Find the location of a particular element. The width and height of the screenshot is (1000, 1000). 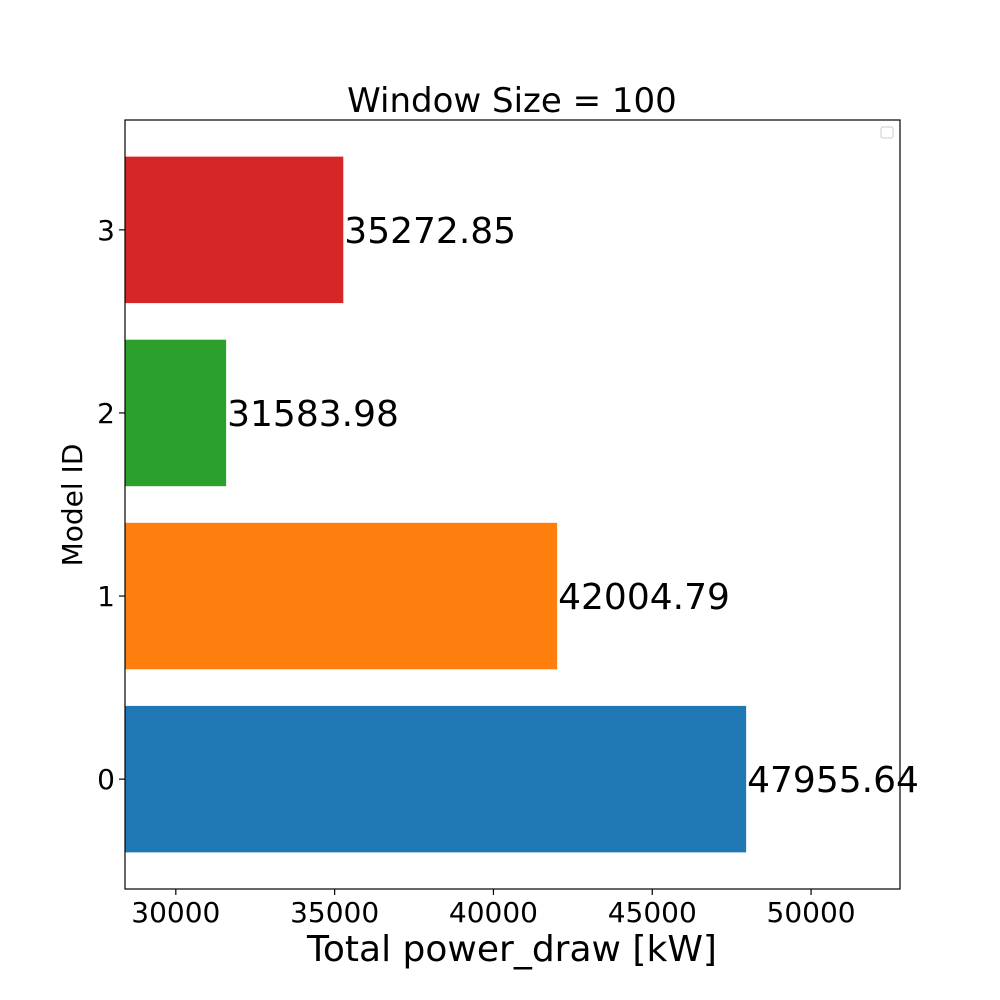

y-tick-label: 3 is located at coordinates (106, 230).